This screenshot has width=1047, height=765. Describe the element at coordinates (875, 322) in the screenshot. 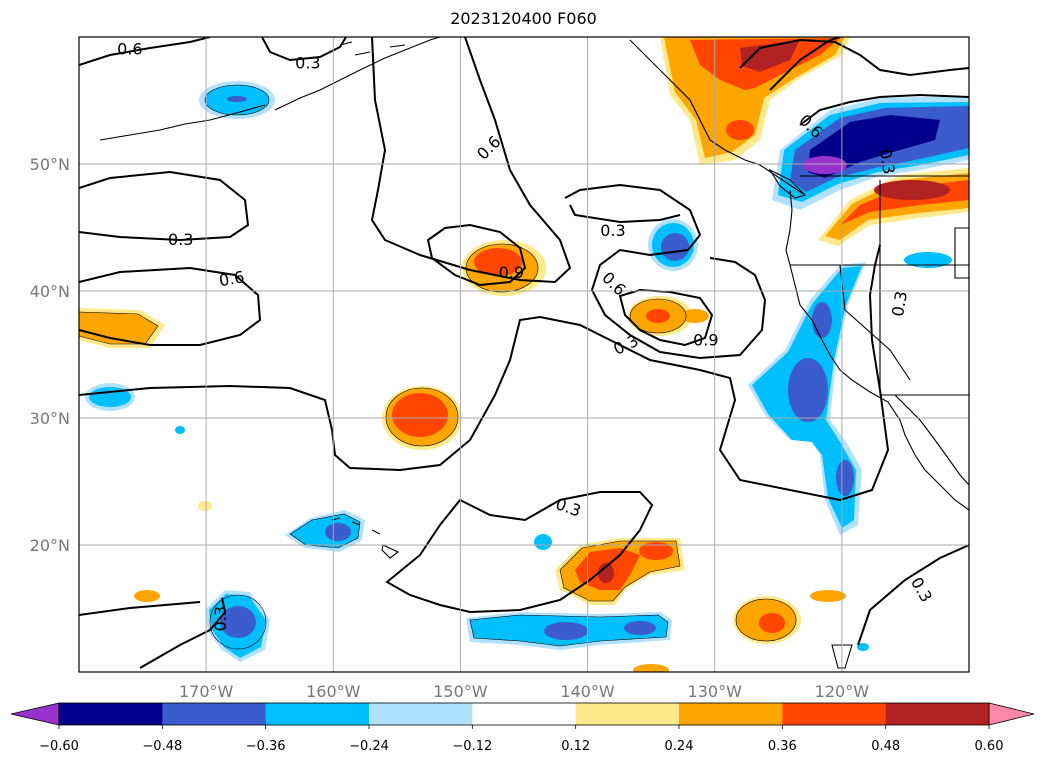

I see `state-border` at that location.